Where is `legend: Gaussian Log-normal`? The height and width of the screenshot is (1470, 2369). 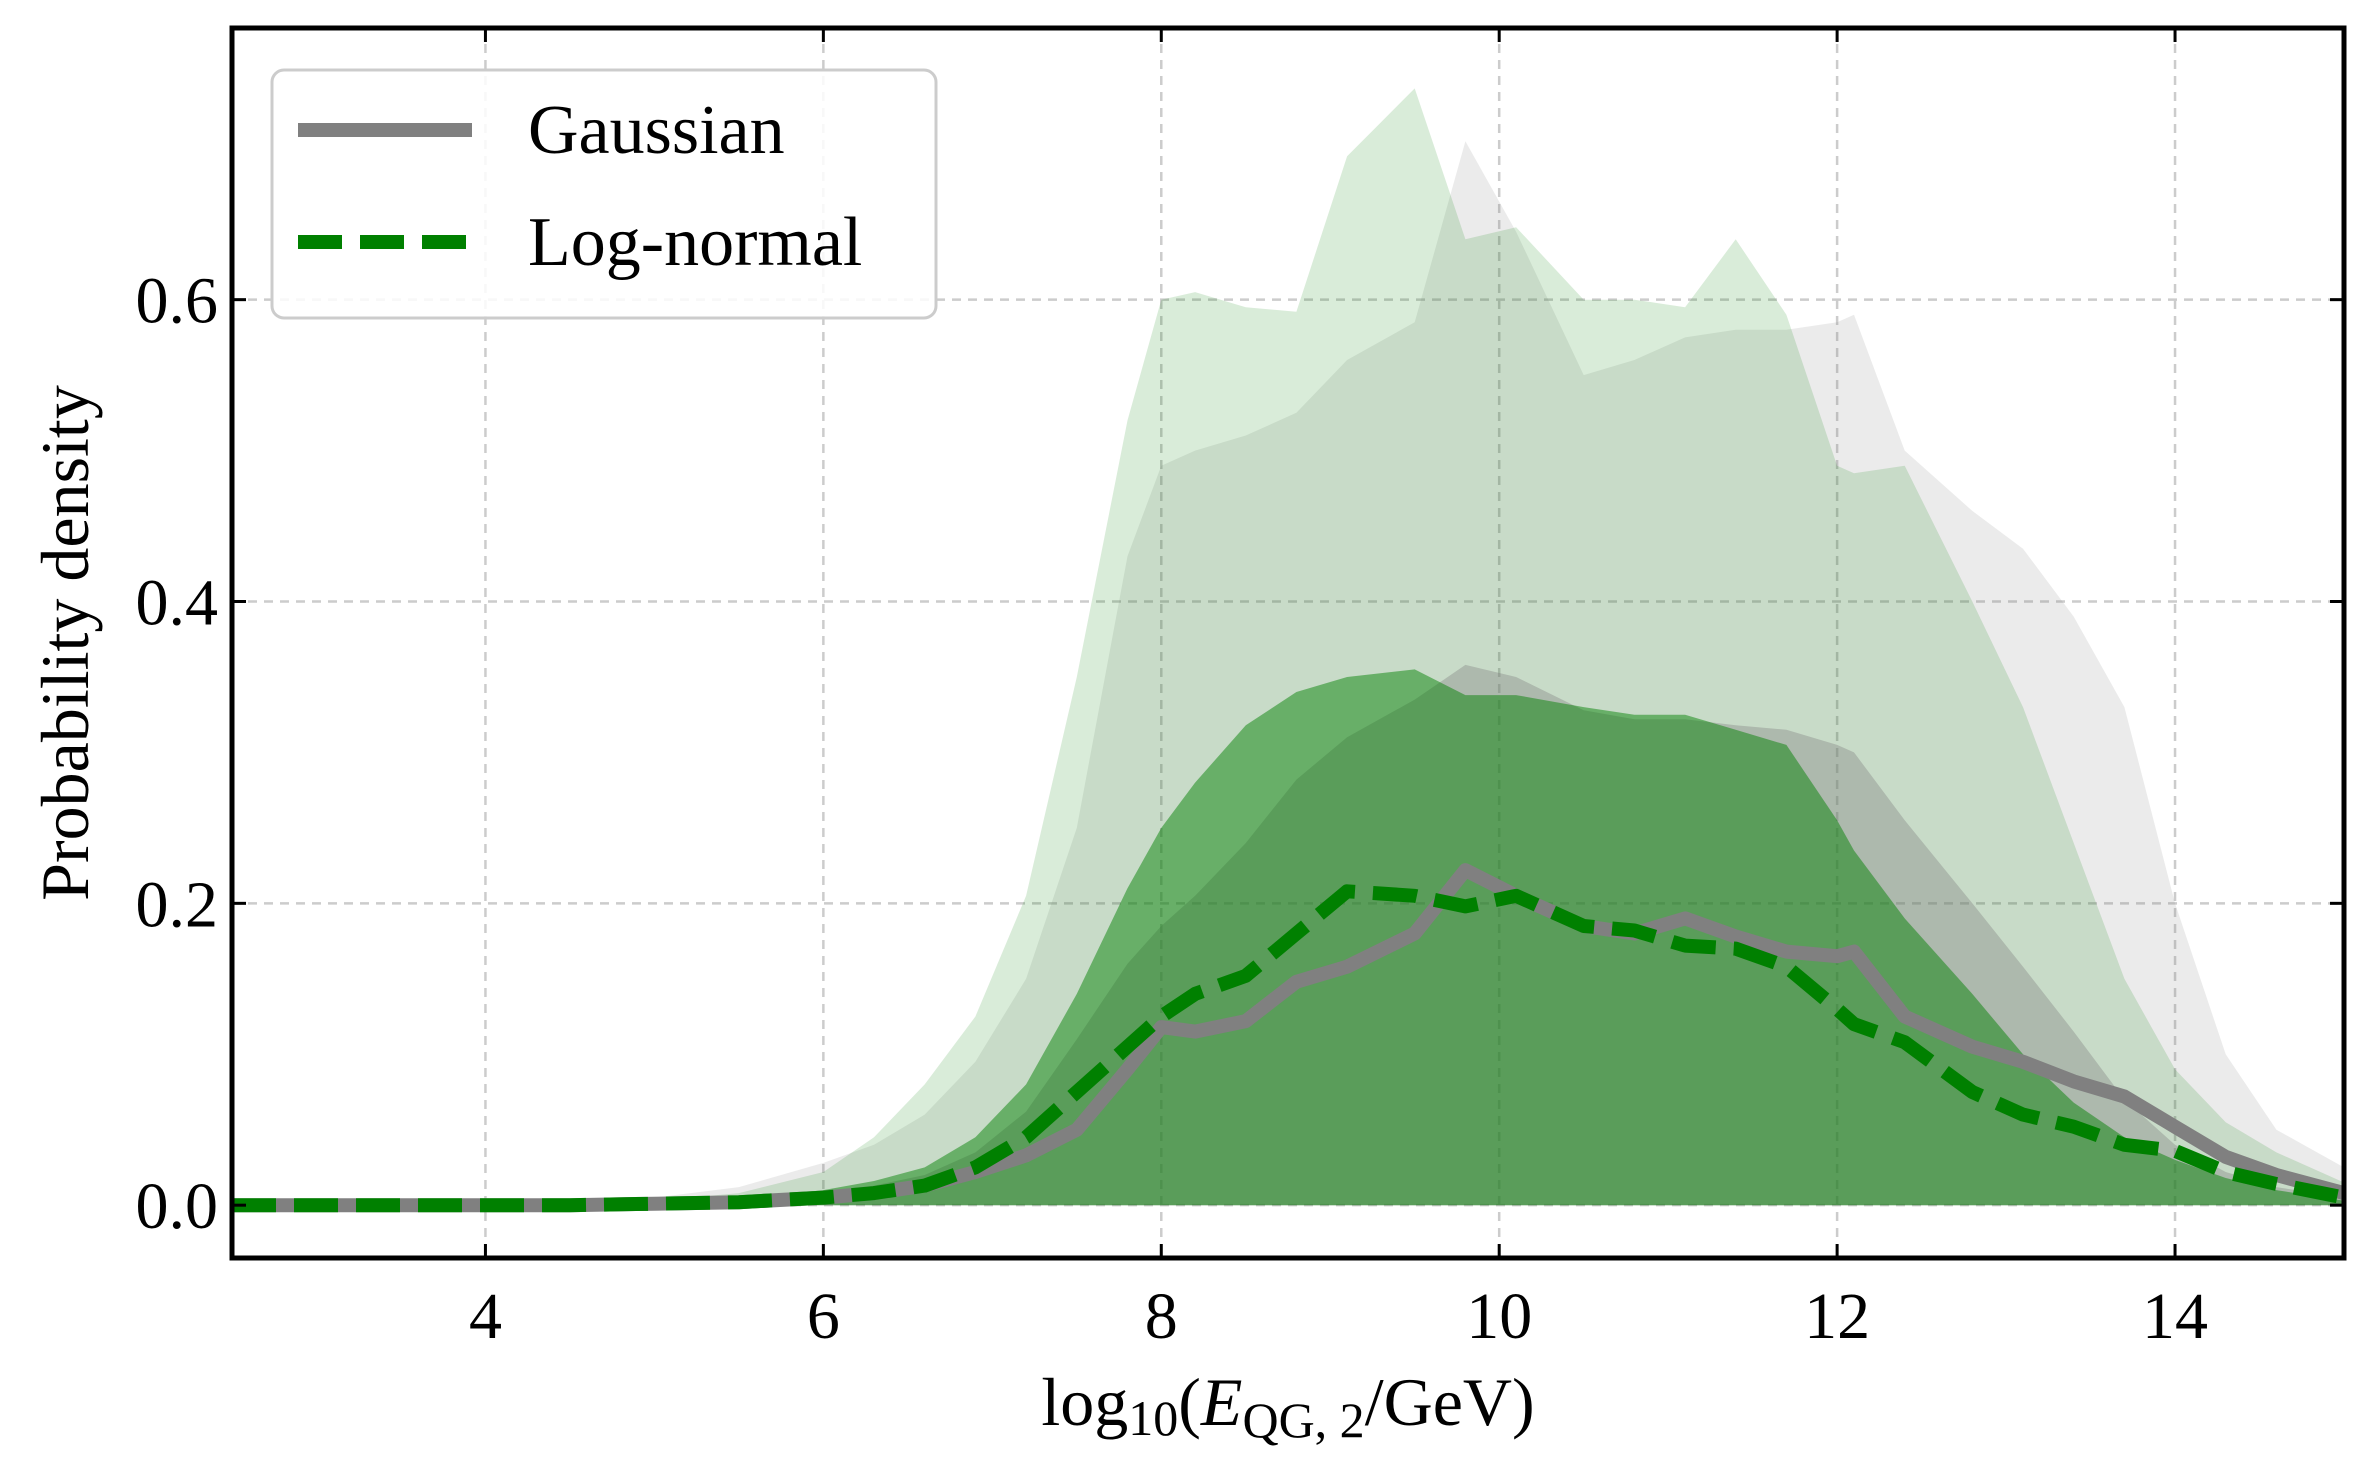 legend: Gaussian Log-normal is located at coordinates (604, 194).